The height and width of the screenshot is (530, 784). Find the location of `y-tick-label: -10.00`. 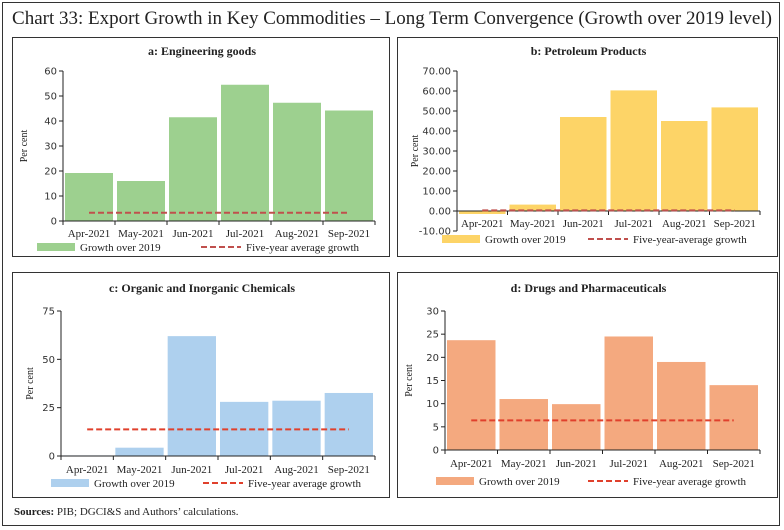

y-tick-label: -10.00 is located at coordinates (435, 232).